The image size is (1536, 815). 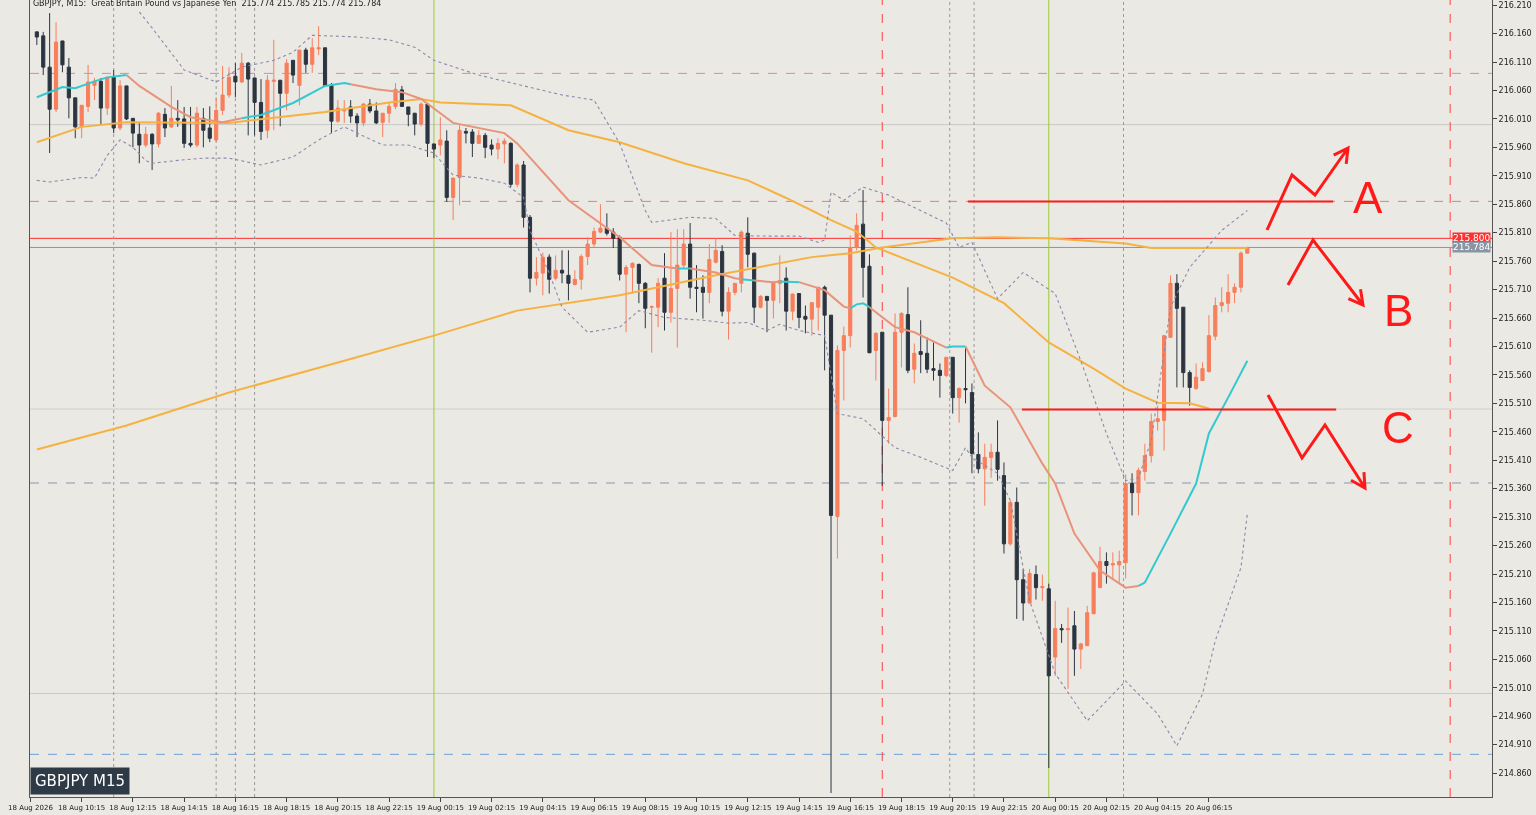 What do you see at coordinates (1515, 489) in the screenshot?
I see `y-tick-label: 215.360` at bounding box center [1515, 489].